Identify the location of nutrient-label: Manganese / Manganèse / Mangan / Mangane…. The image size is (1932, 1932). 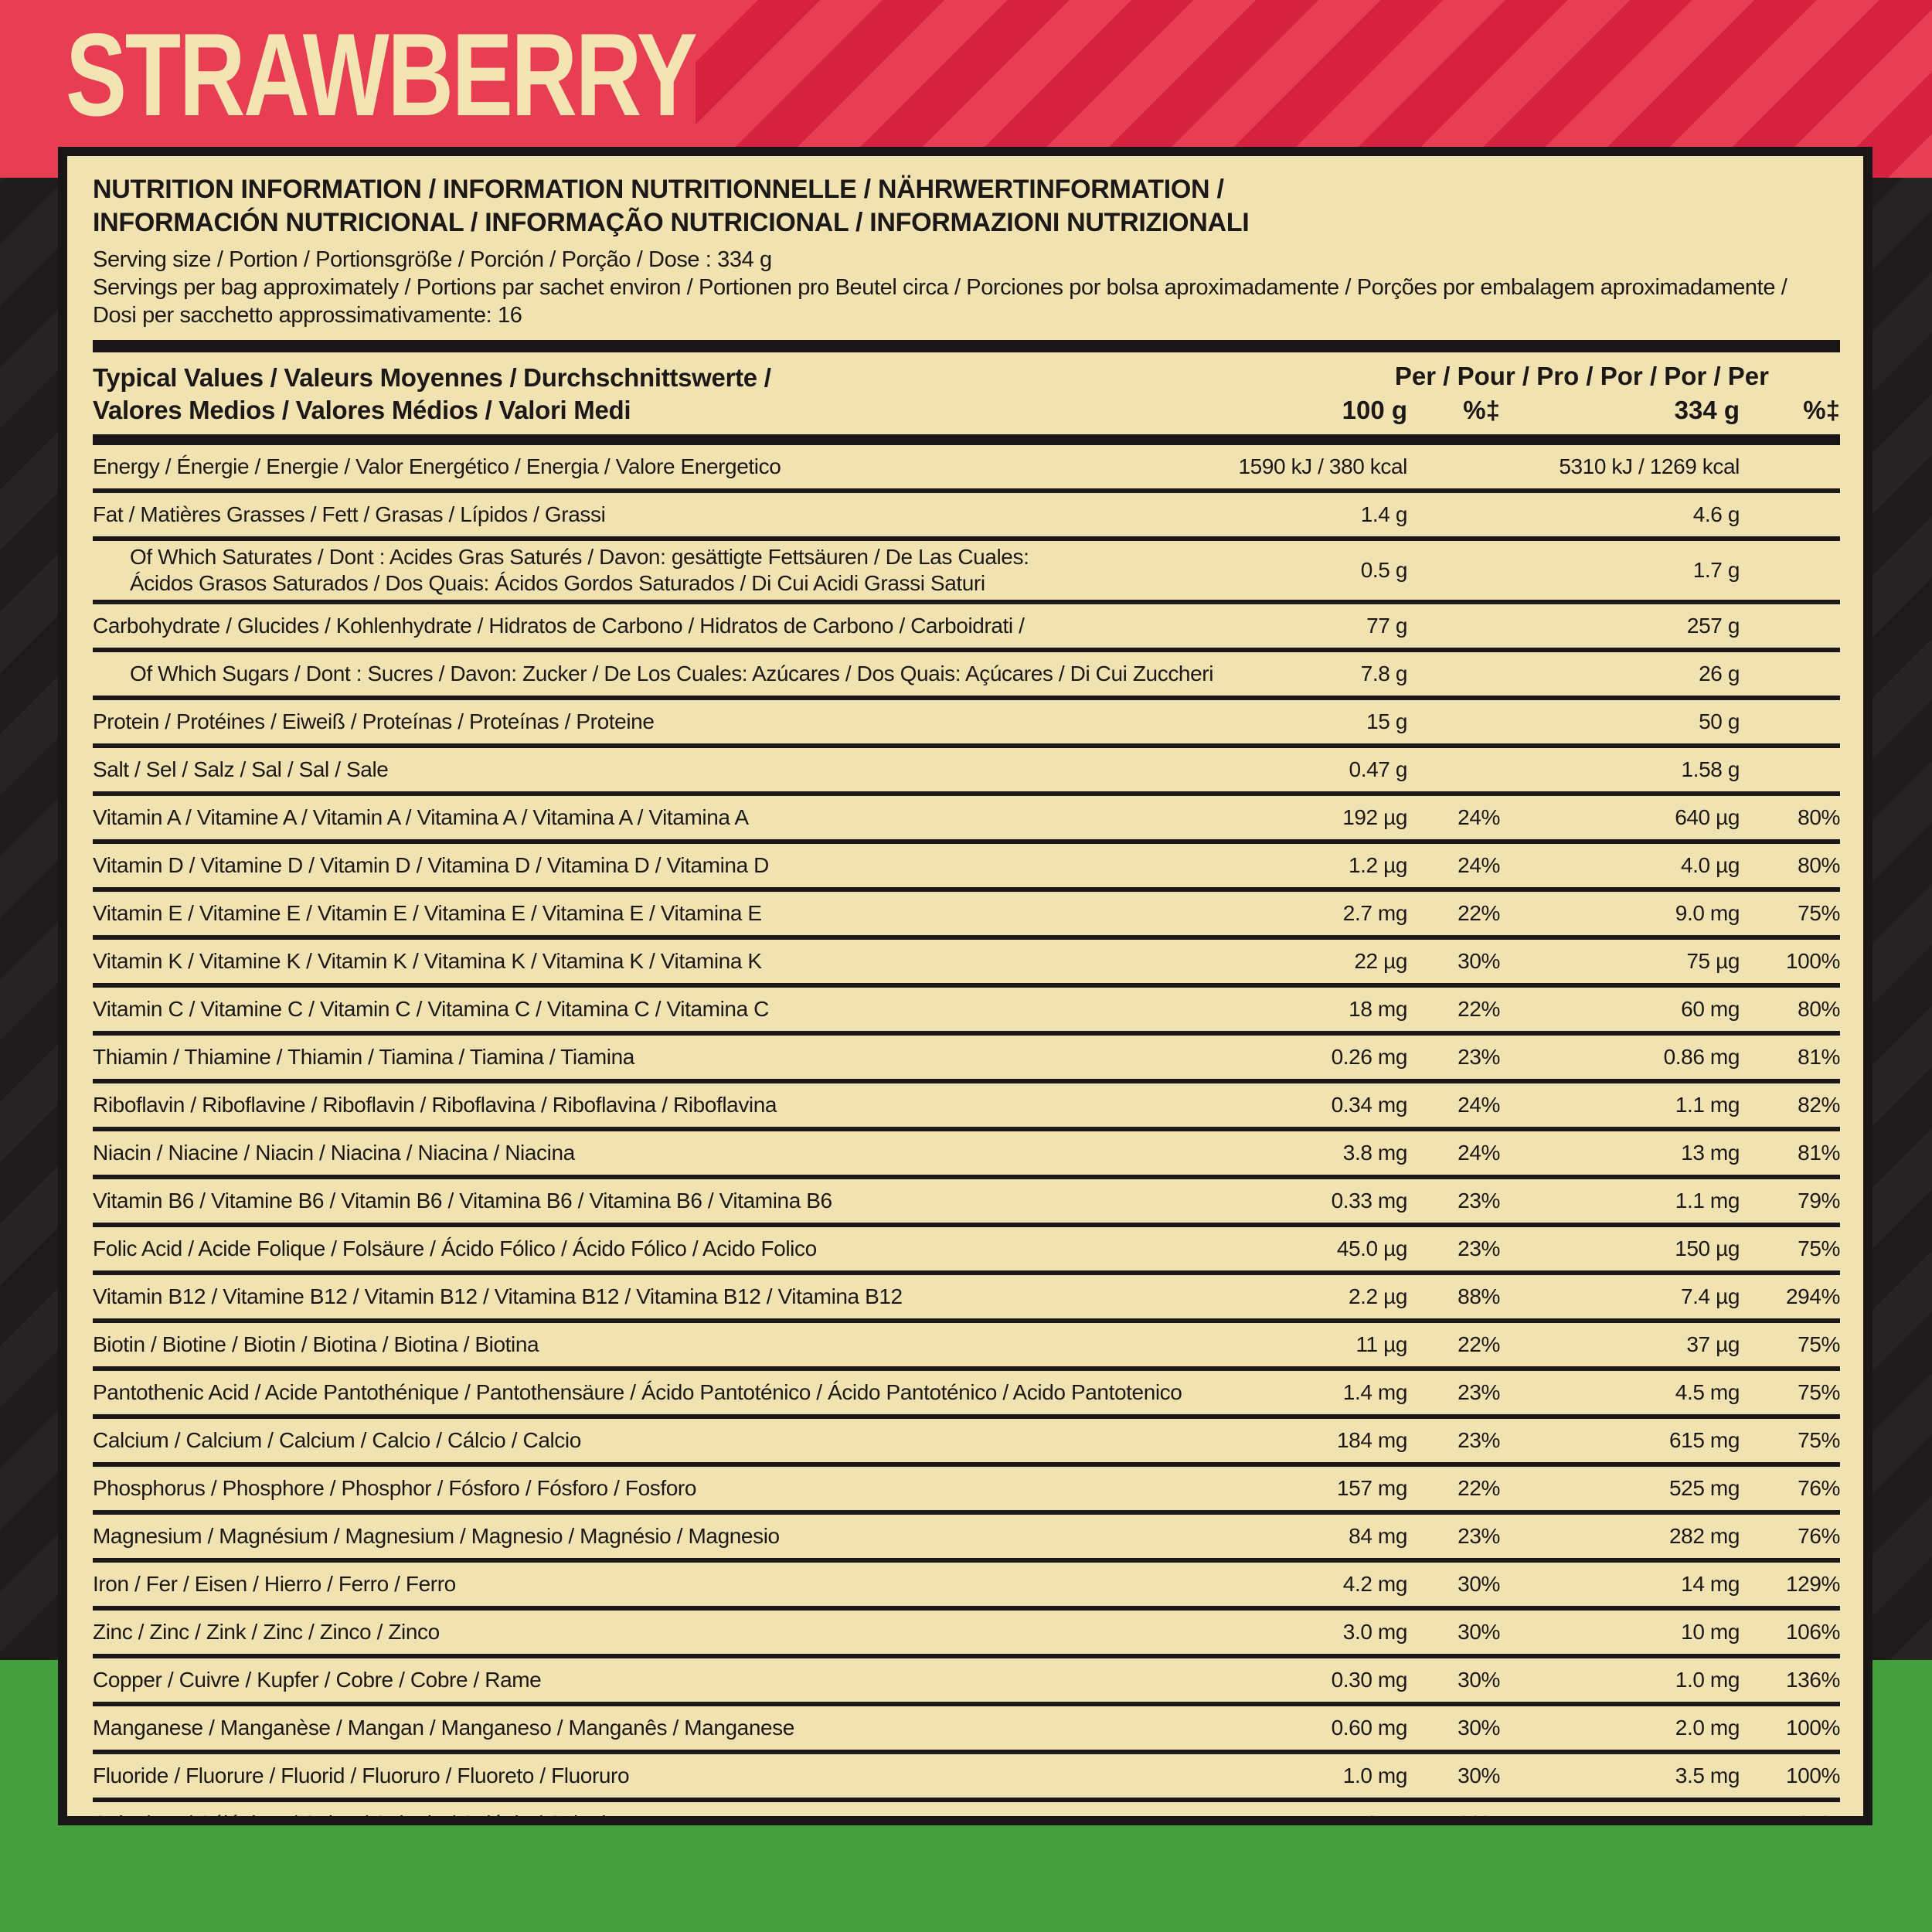
(443, 1728).